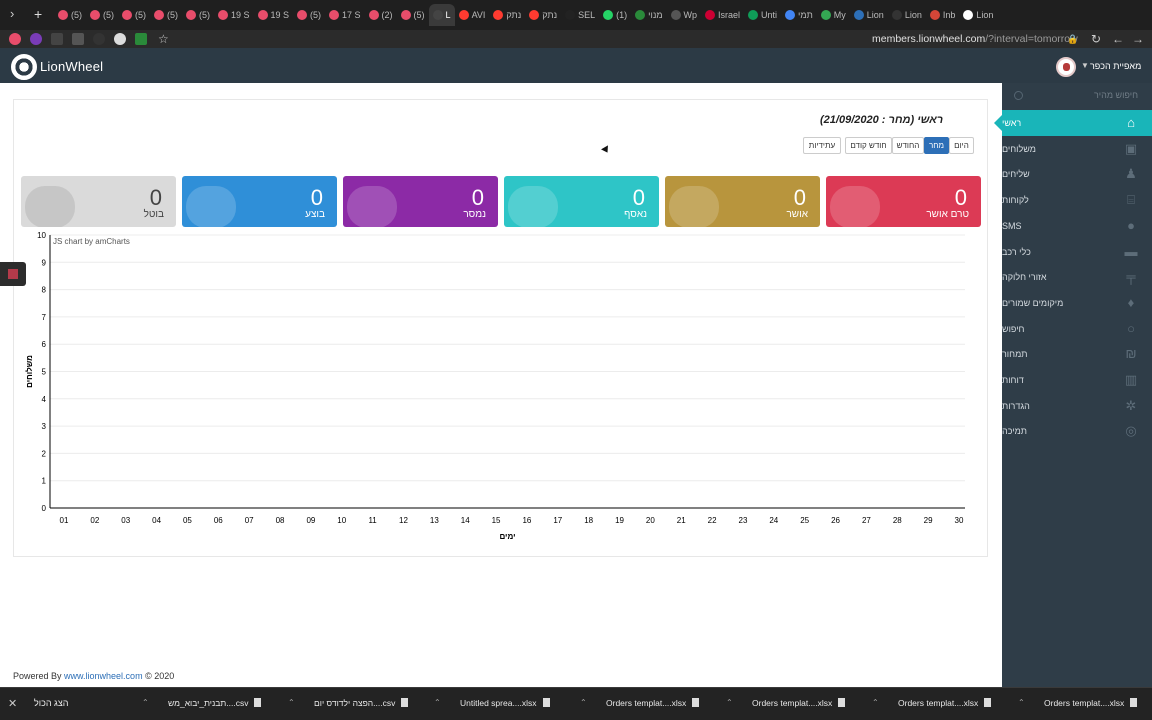  Describe the element at coordinates (1077, 354) in the screenshot. I see `sidebar-item: ₪ תמחור` at that location.